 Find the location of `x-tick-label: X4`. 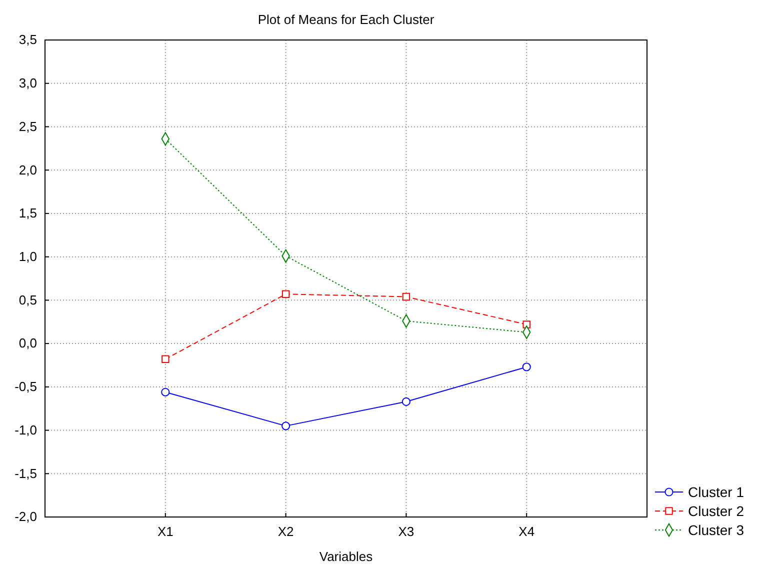

x-tick-label: X4 is located at coordinates (526, 532).